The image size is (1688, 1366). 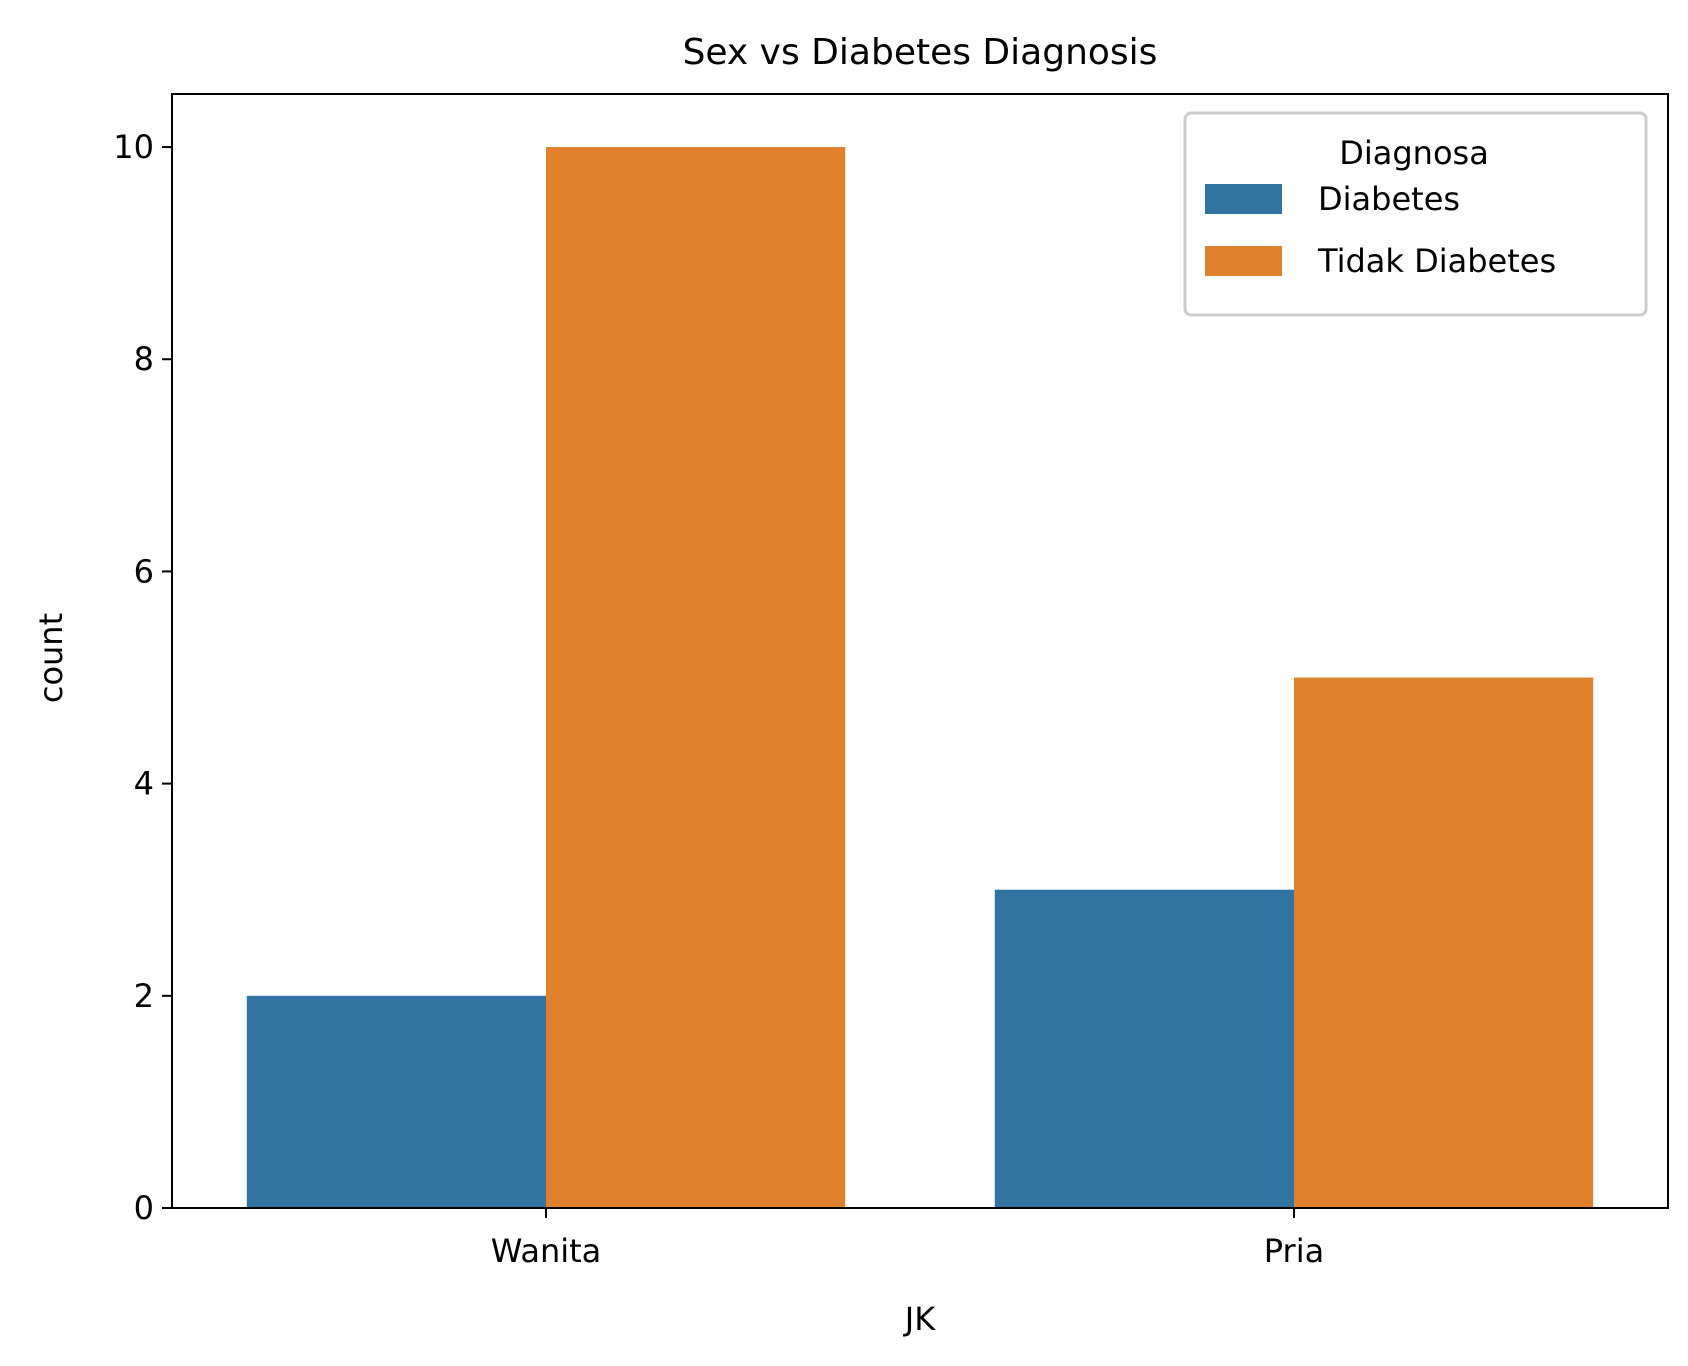 What do you see at coordinates (1243, 261) in the screenshot?
I see `legend-swatch-tidak-diabetes` at bounding box center [1243, 261].